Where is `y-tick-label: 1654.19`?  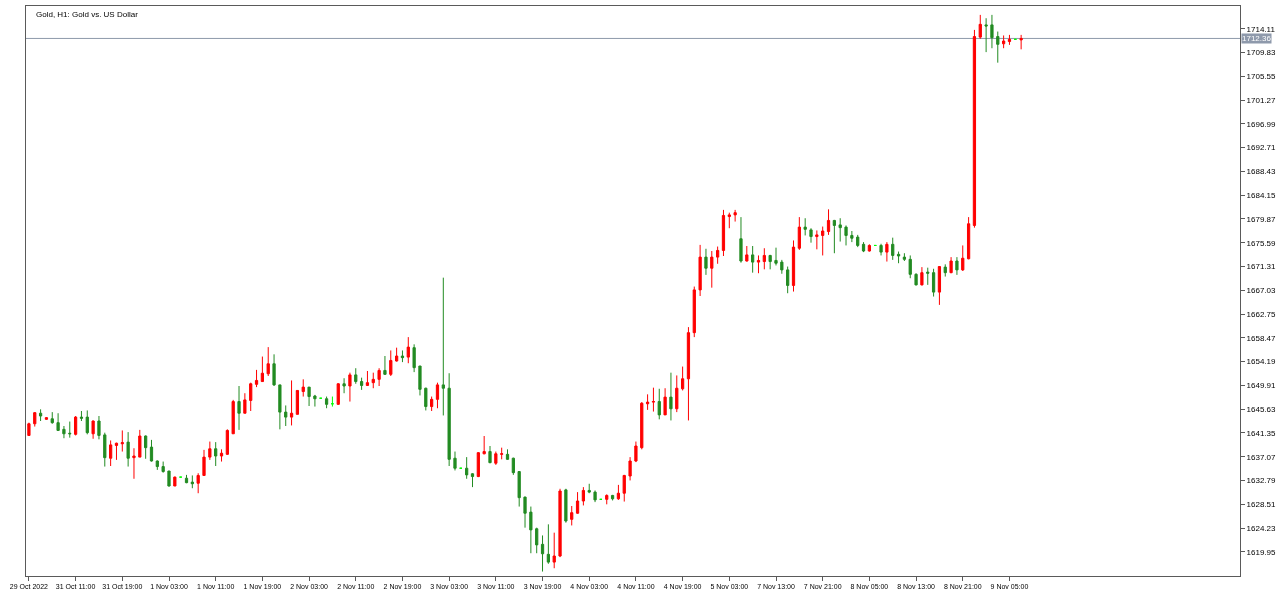 y-tick-label: 1654.19 is located at coordinates (1261, 362).